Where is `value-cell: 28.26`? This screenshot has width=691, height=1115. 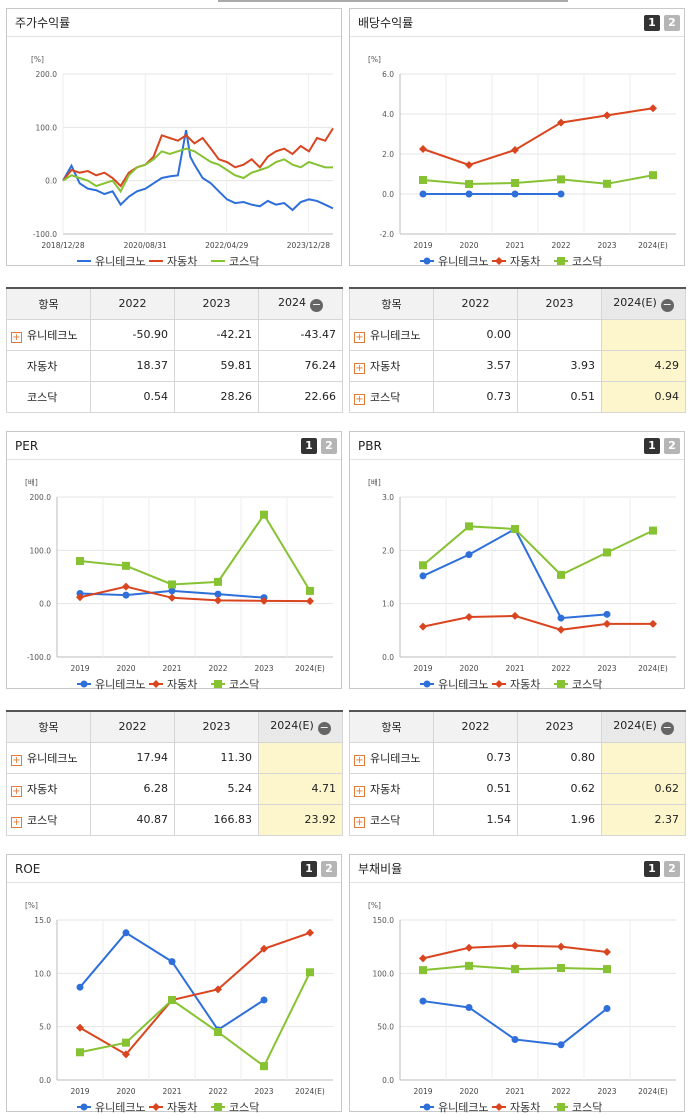
value-cell: 28.26 is located at coordinates (216, 396).